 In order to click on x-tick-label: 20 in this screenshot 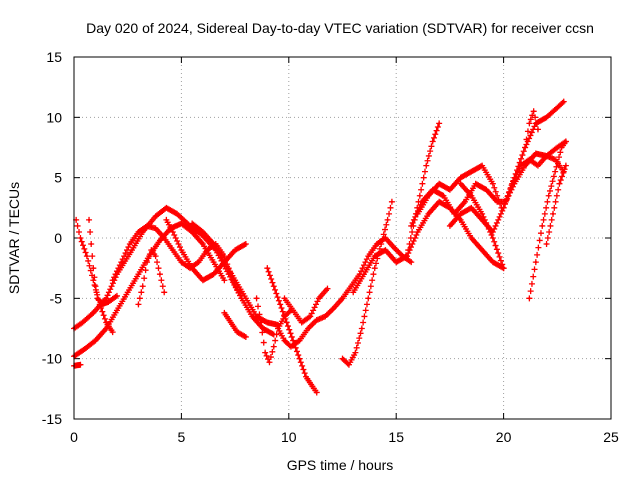, I will do `click(504, 437)`.